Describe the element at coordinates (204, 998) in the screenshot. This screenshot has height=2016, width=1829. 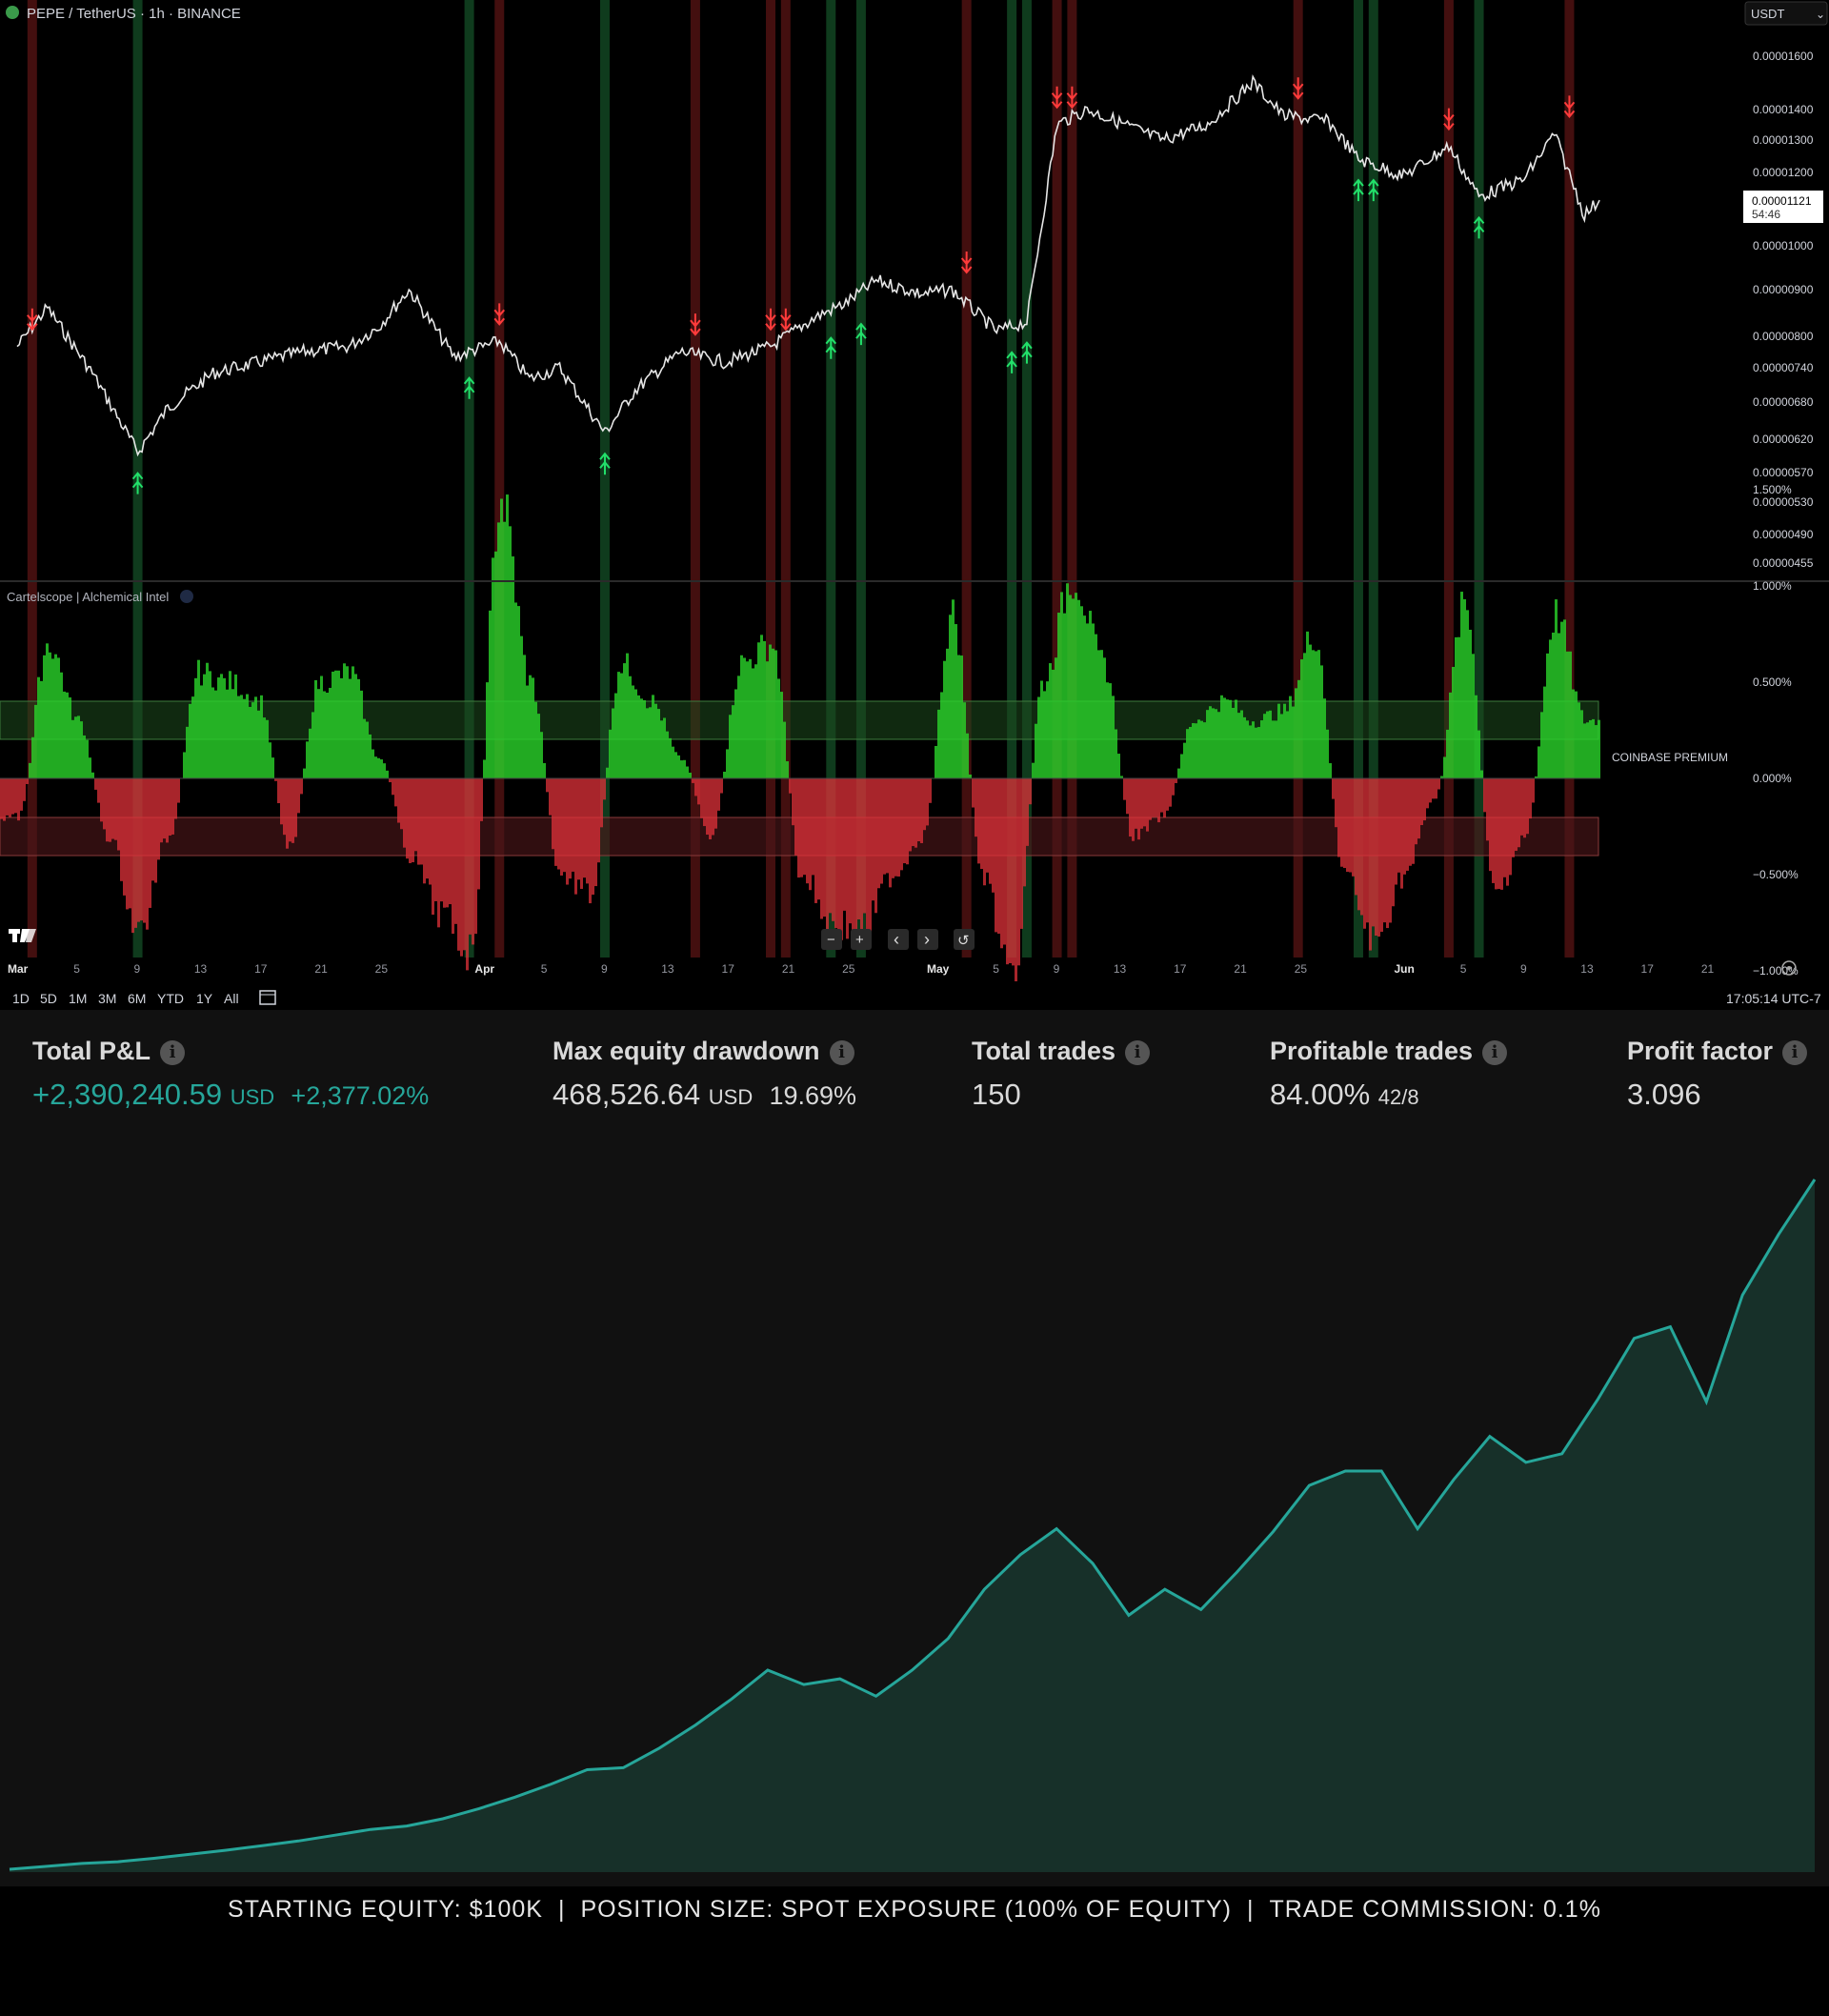
I see `timeframe-1y-button: 1Y` at that location.